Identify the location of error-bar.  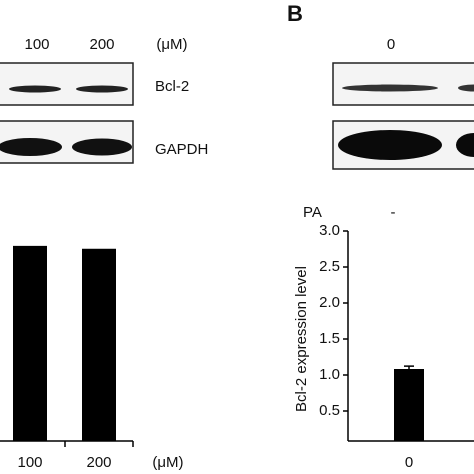
(409, 367).